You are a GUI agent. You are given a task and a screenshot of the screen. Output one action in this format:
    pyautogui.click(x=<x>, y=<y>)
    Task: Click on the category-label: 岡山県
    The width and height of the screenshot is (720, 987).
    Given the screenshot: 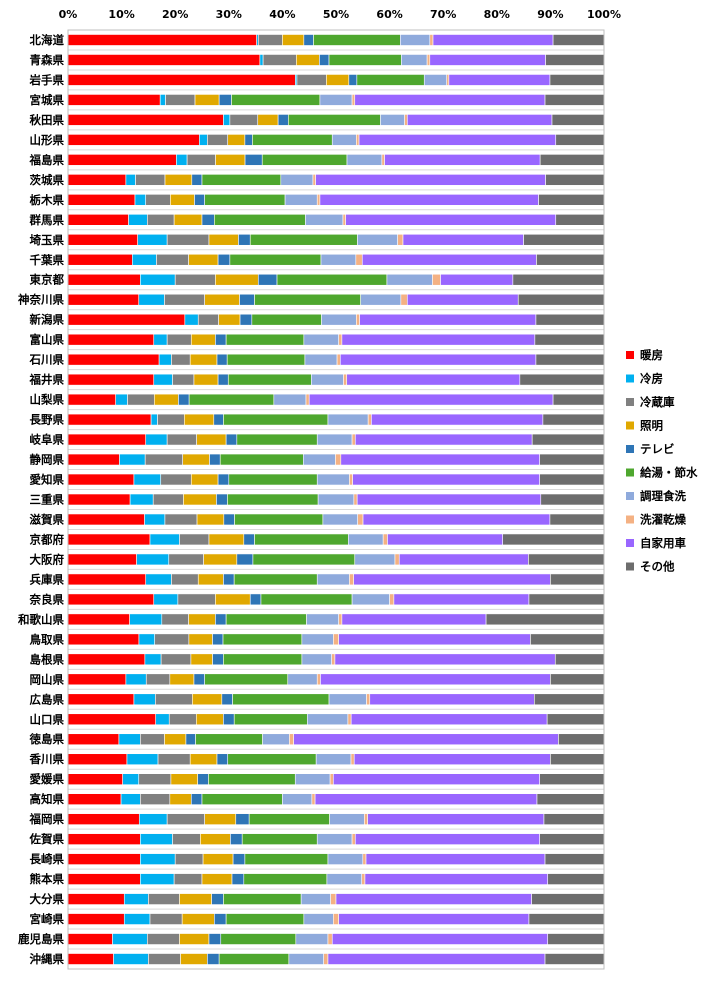 What is the action you would take?
    pyautogui.click(x=47, y=679)
    